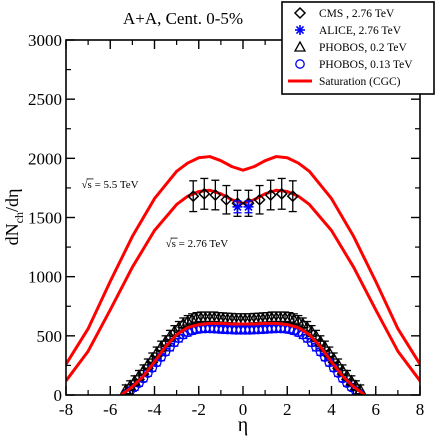 The image size is (436, 436). Describe the element at coordinates (45, 218) in the screenshot. I see `y-tick-label: 1500` at that location.